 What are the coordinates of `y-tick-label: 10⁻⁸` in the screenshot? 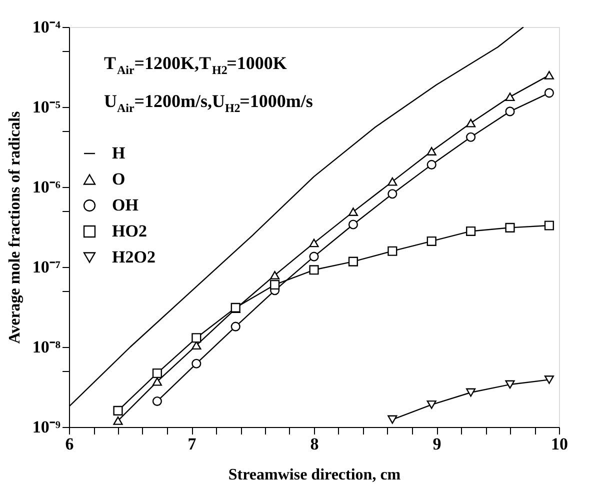 It's located at (46, 347).